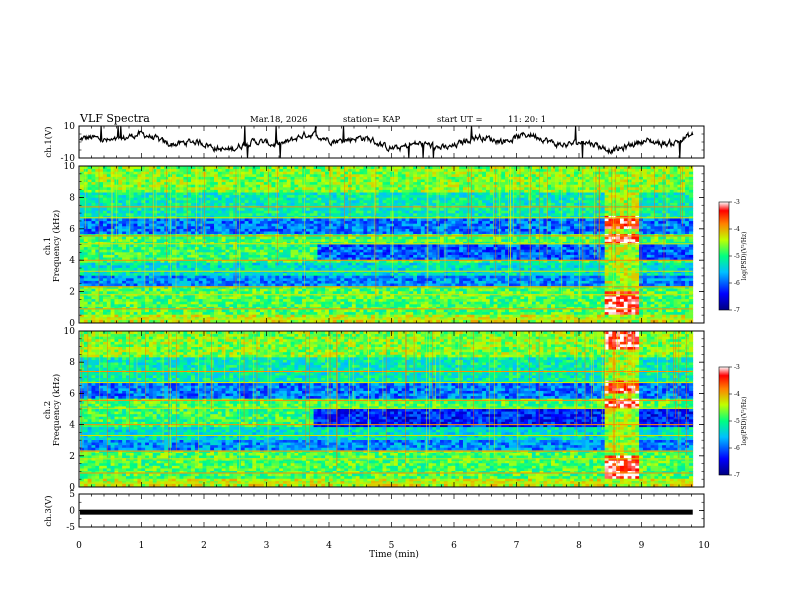 This screenshot has height=612, width=792. I want to click on ch1-waveform-panel: 10 -10, so click(383, 143).